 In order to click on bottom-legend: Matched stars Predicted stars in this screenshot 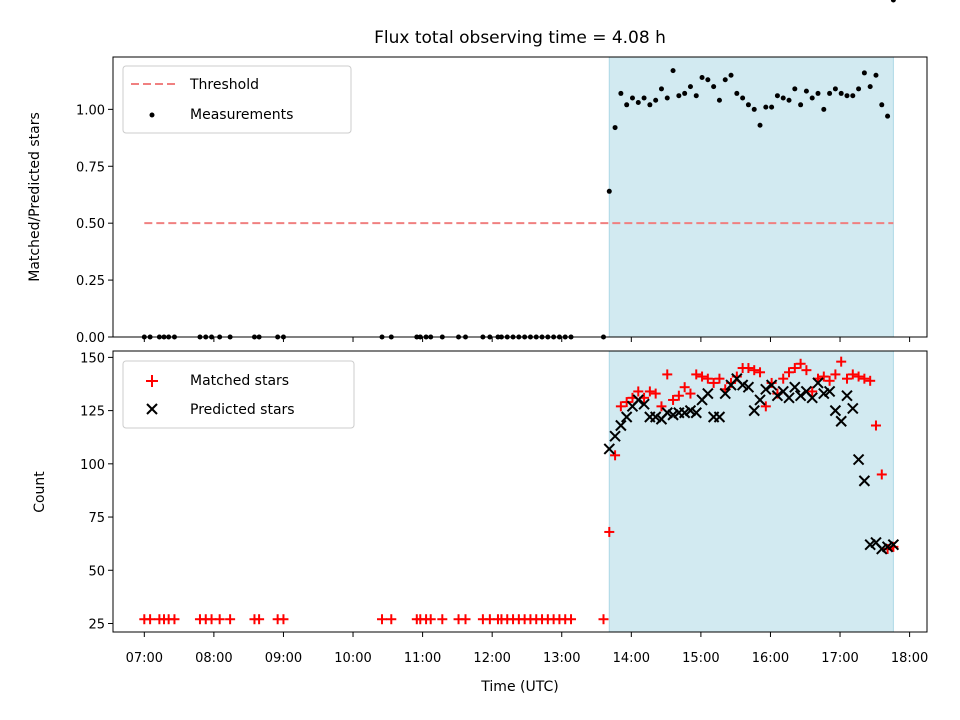, I will do `click(238, 394)`.